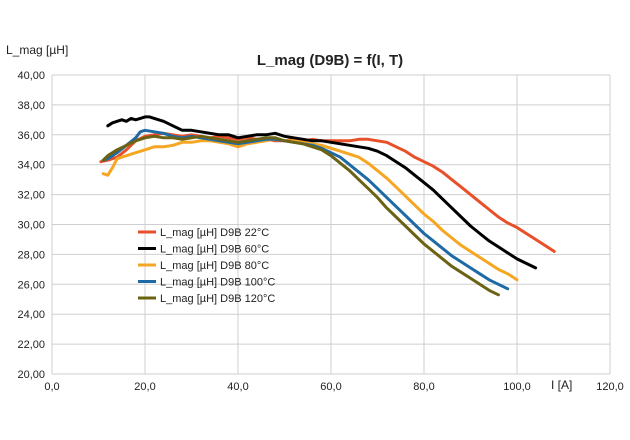 The image size is (630, 440). I want to click on x-tick-label: 60,0, so click(330, 387).